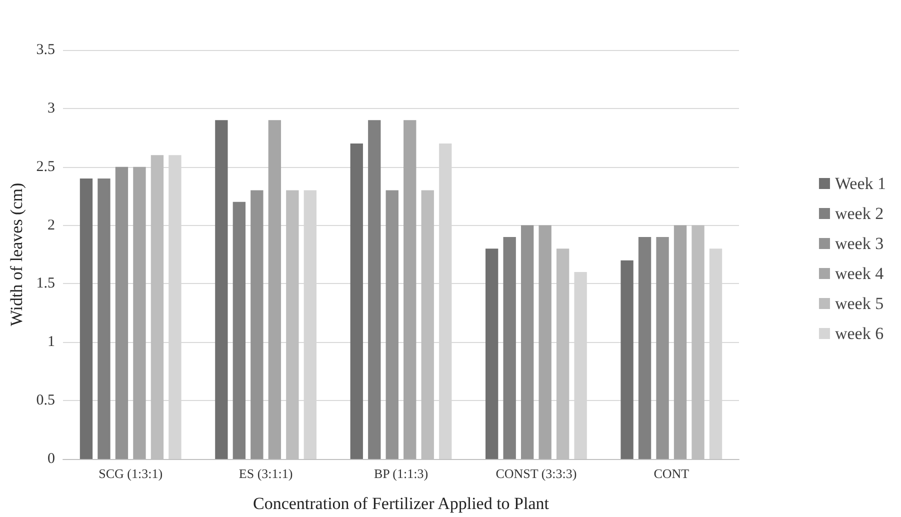 This screenshot has width=901, height=517. I want to click on x-tick-label: BP (1:1:3), so click(401, 473).